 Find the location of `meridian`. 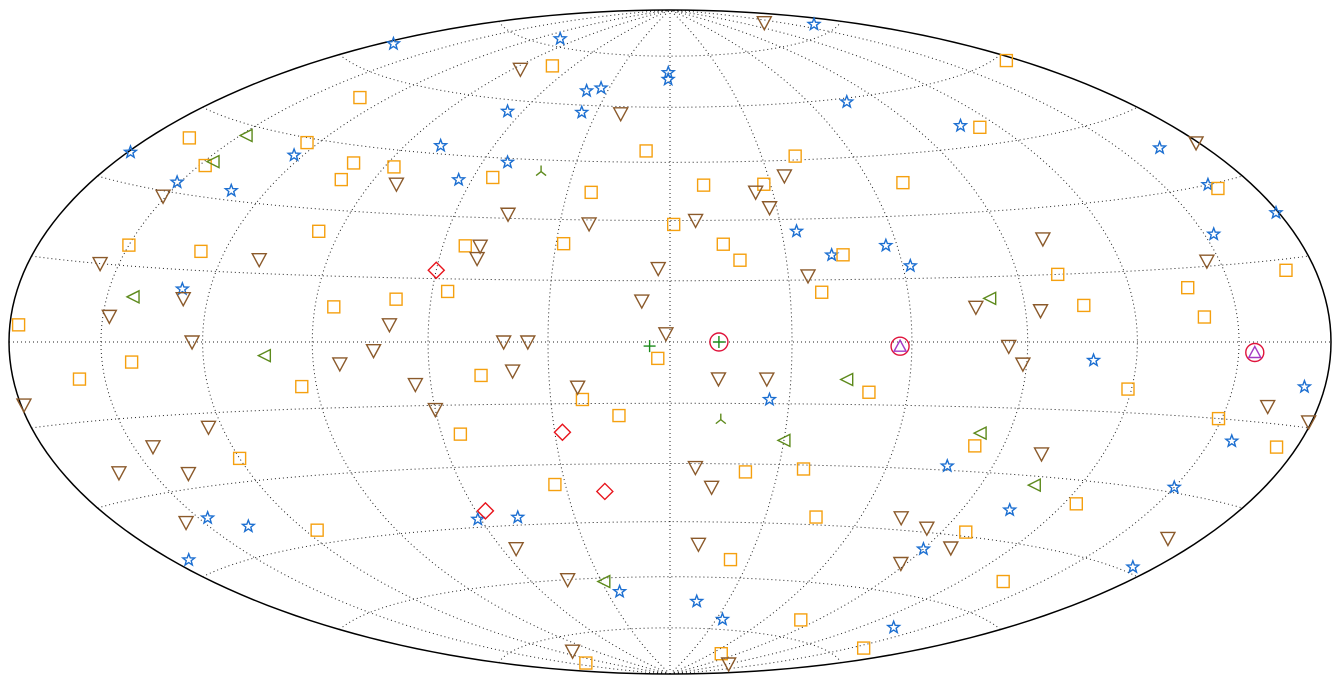

meridian is located at coordinates (609, 342).